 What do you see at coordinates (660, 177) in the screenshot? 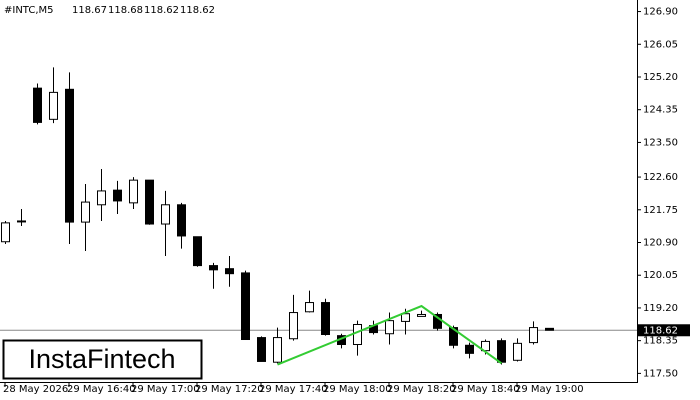
I see `y-tick-label: 122.60` at bounding box center [660, 177].